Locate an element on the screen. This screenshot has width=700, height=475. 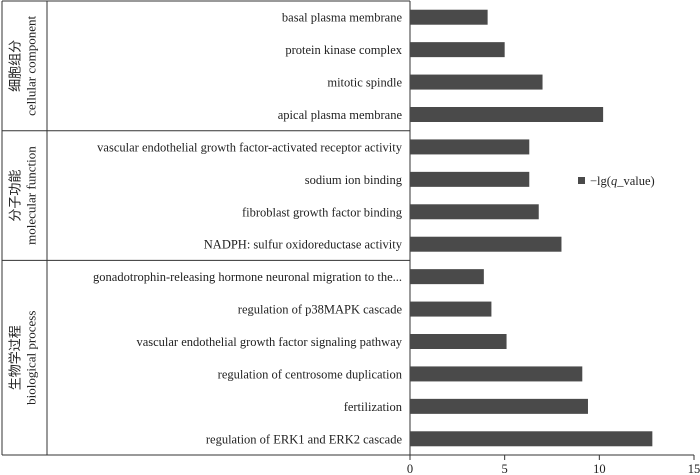
legend-label: −lg(q_value) is located at coordinates (622, 181).